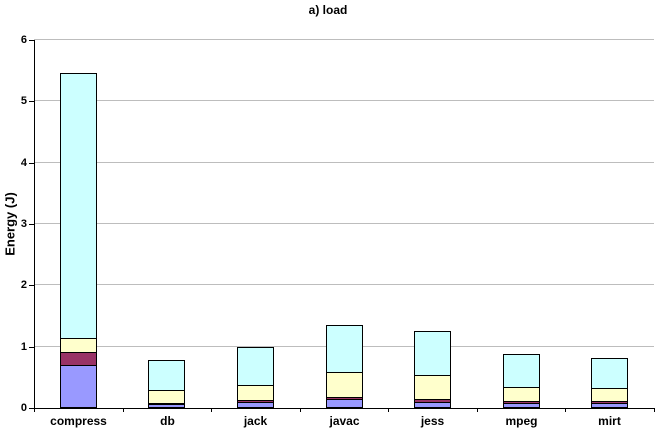 The height and width of the screenshot is (435, 656). I want to click on x-category-label: compress, so click(78, 421).